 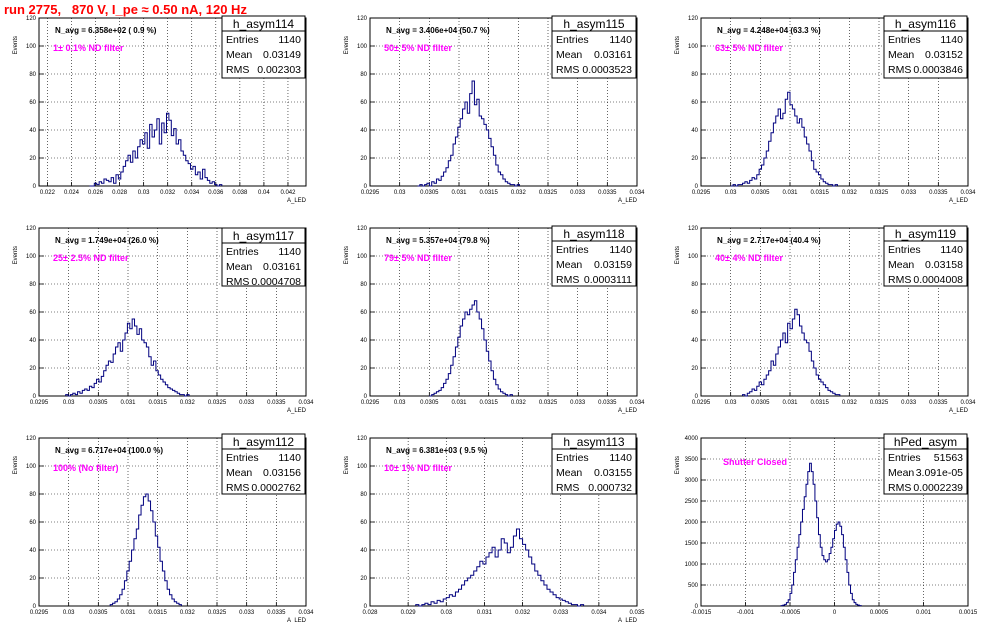 I want to click on filter-label: Shutter Closed, so click(x=755, y=462).